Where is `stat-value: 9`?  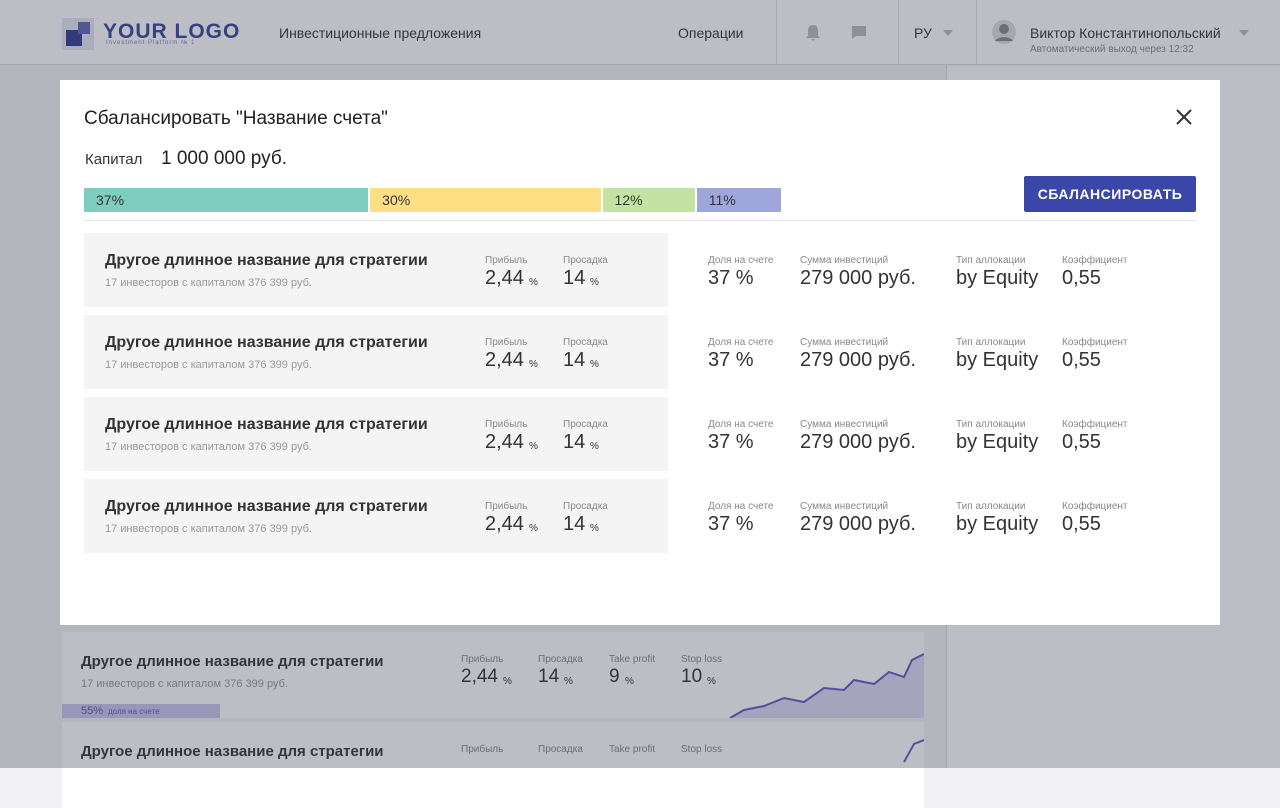
stat-value: 9 is located at coordinates (614, 676).